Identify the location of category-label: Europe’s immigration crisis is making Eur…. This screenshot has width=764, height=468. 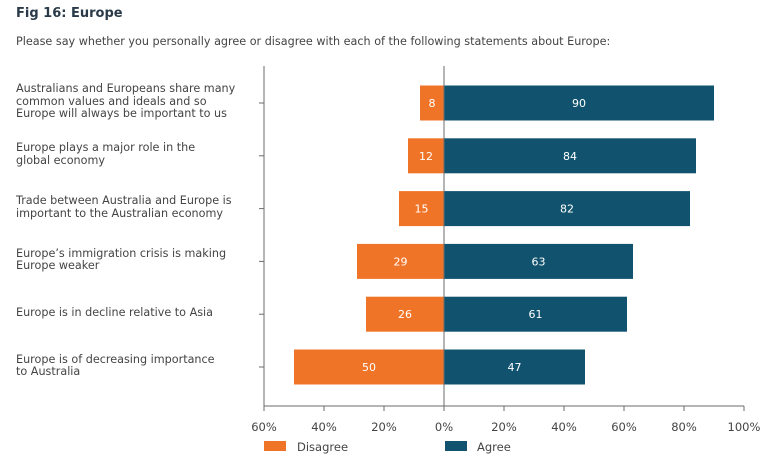
(136, 259).